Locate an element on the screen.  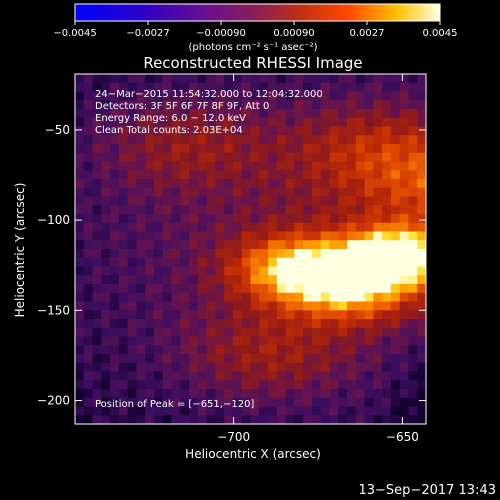
y-tick-label: −150 is located at coordinates (53, 310).